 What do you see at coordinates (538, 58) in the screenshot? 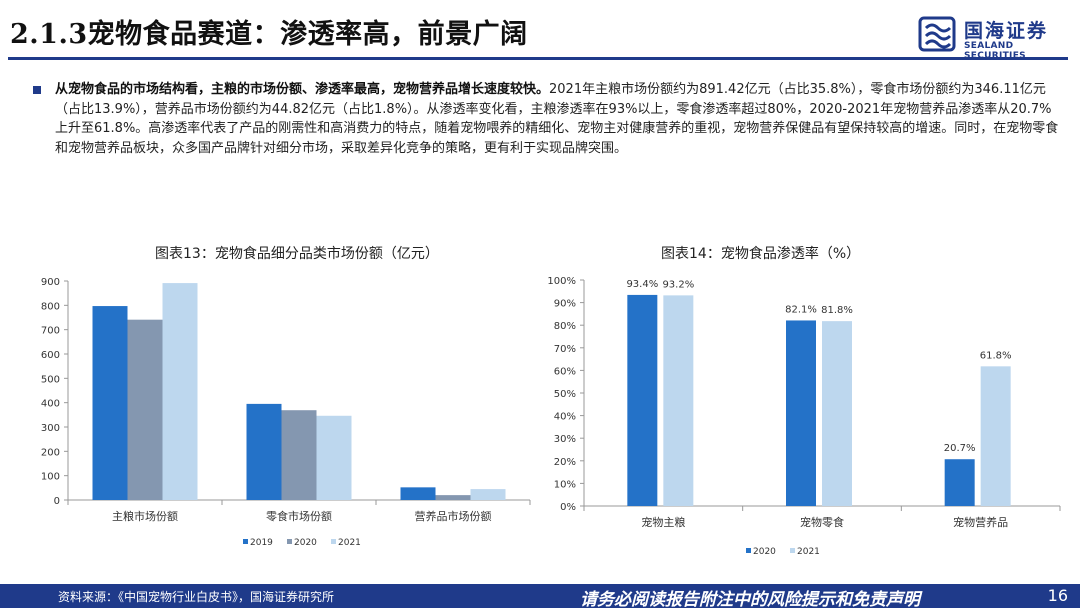
I see `title-divider` at bounding box center [538, 58].